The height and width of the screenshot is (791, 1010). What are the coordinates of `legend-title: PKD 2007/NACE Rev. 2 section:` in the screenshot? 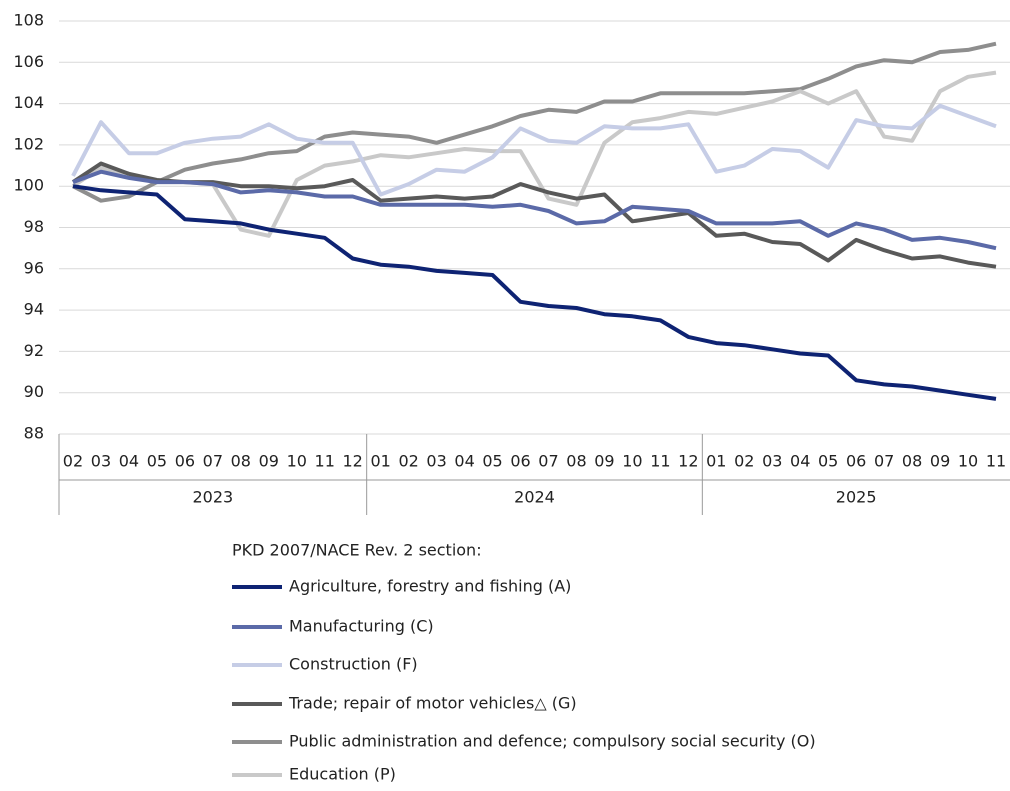 It's located at (357, 550).